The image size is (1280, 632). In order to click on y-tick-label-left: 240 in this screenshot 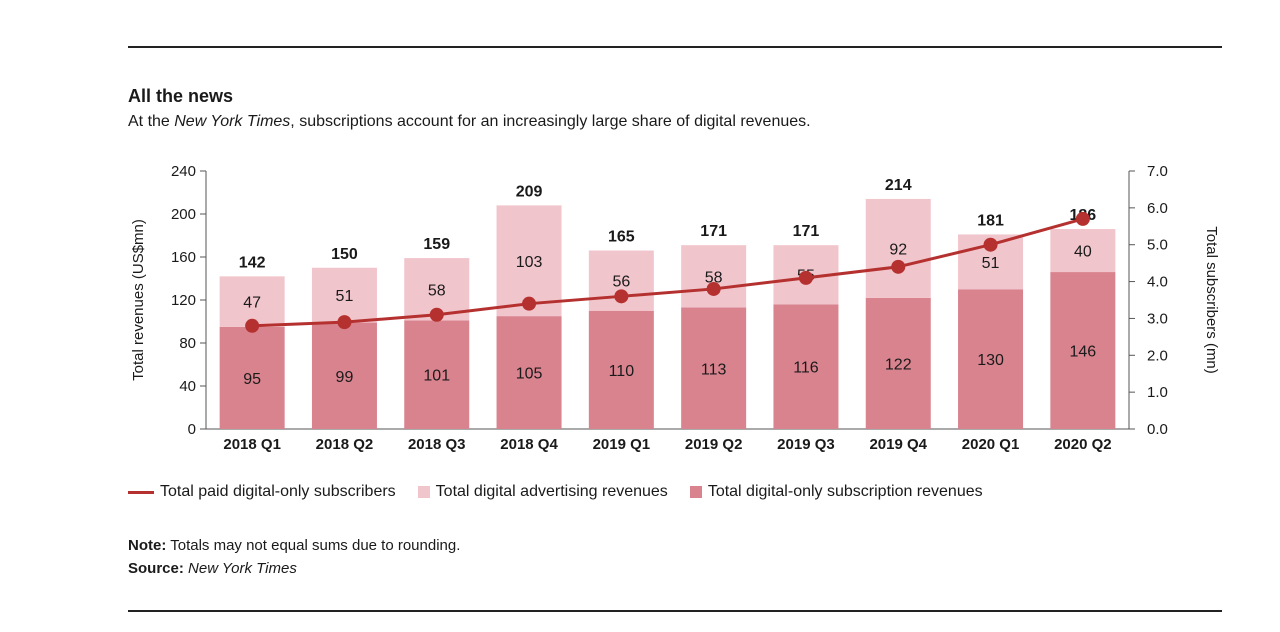, I will do `click(183, 171)`.